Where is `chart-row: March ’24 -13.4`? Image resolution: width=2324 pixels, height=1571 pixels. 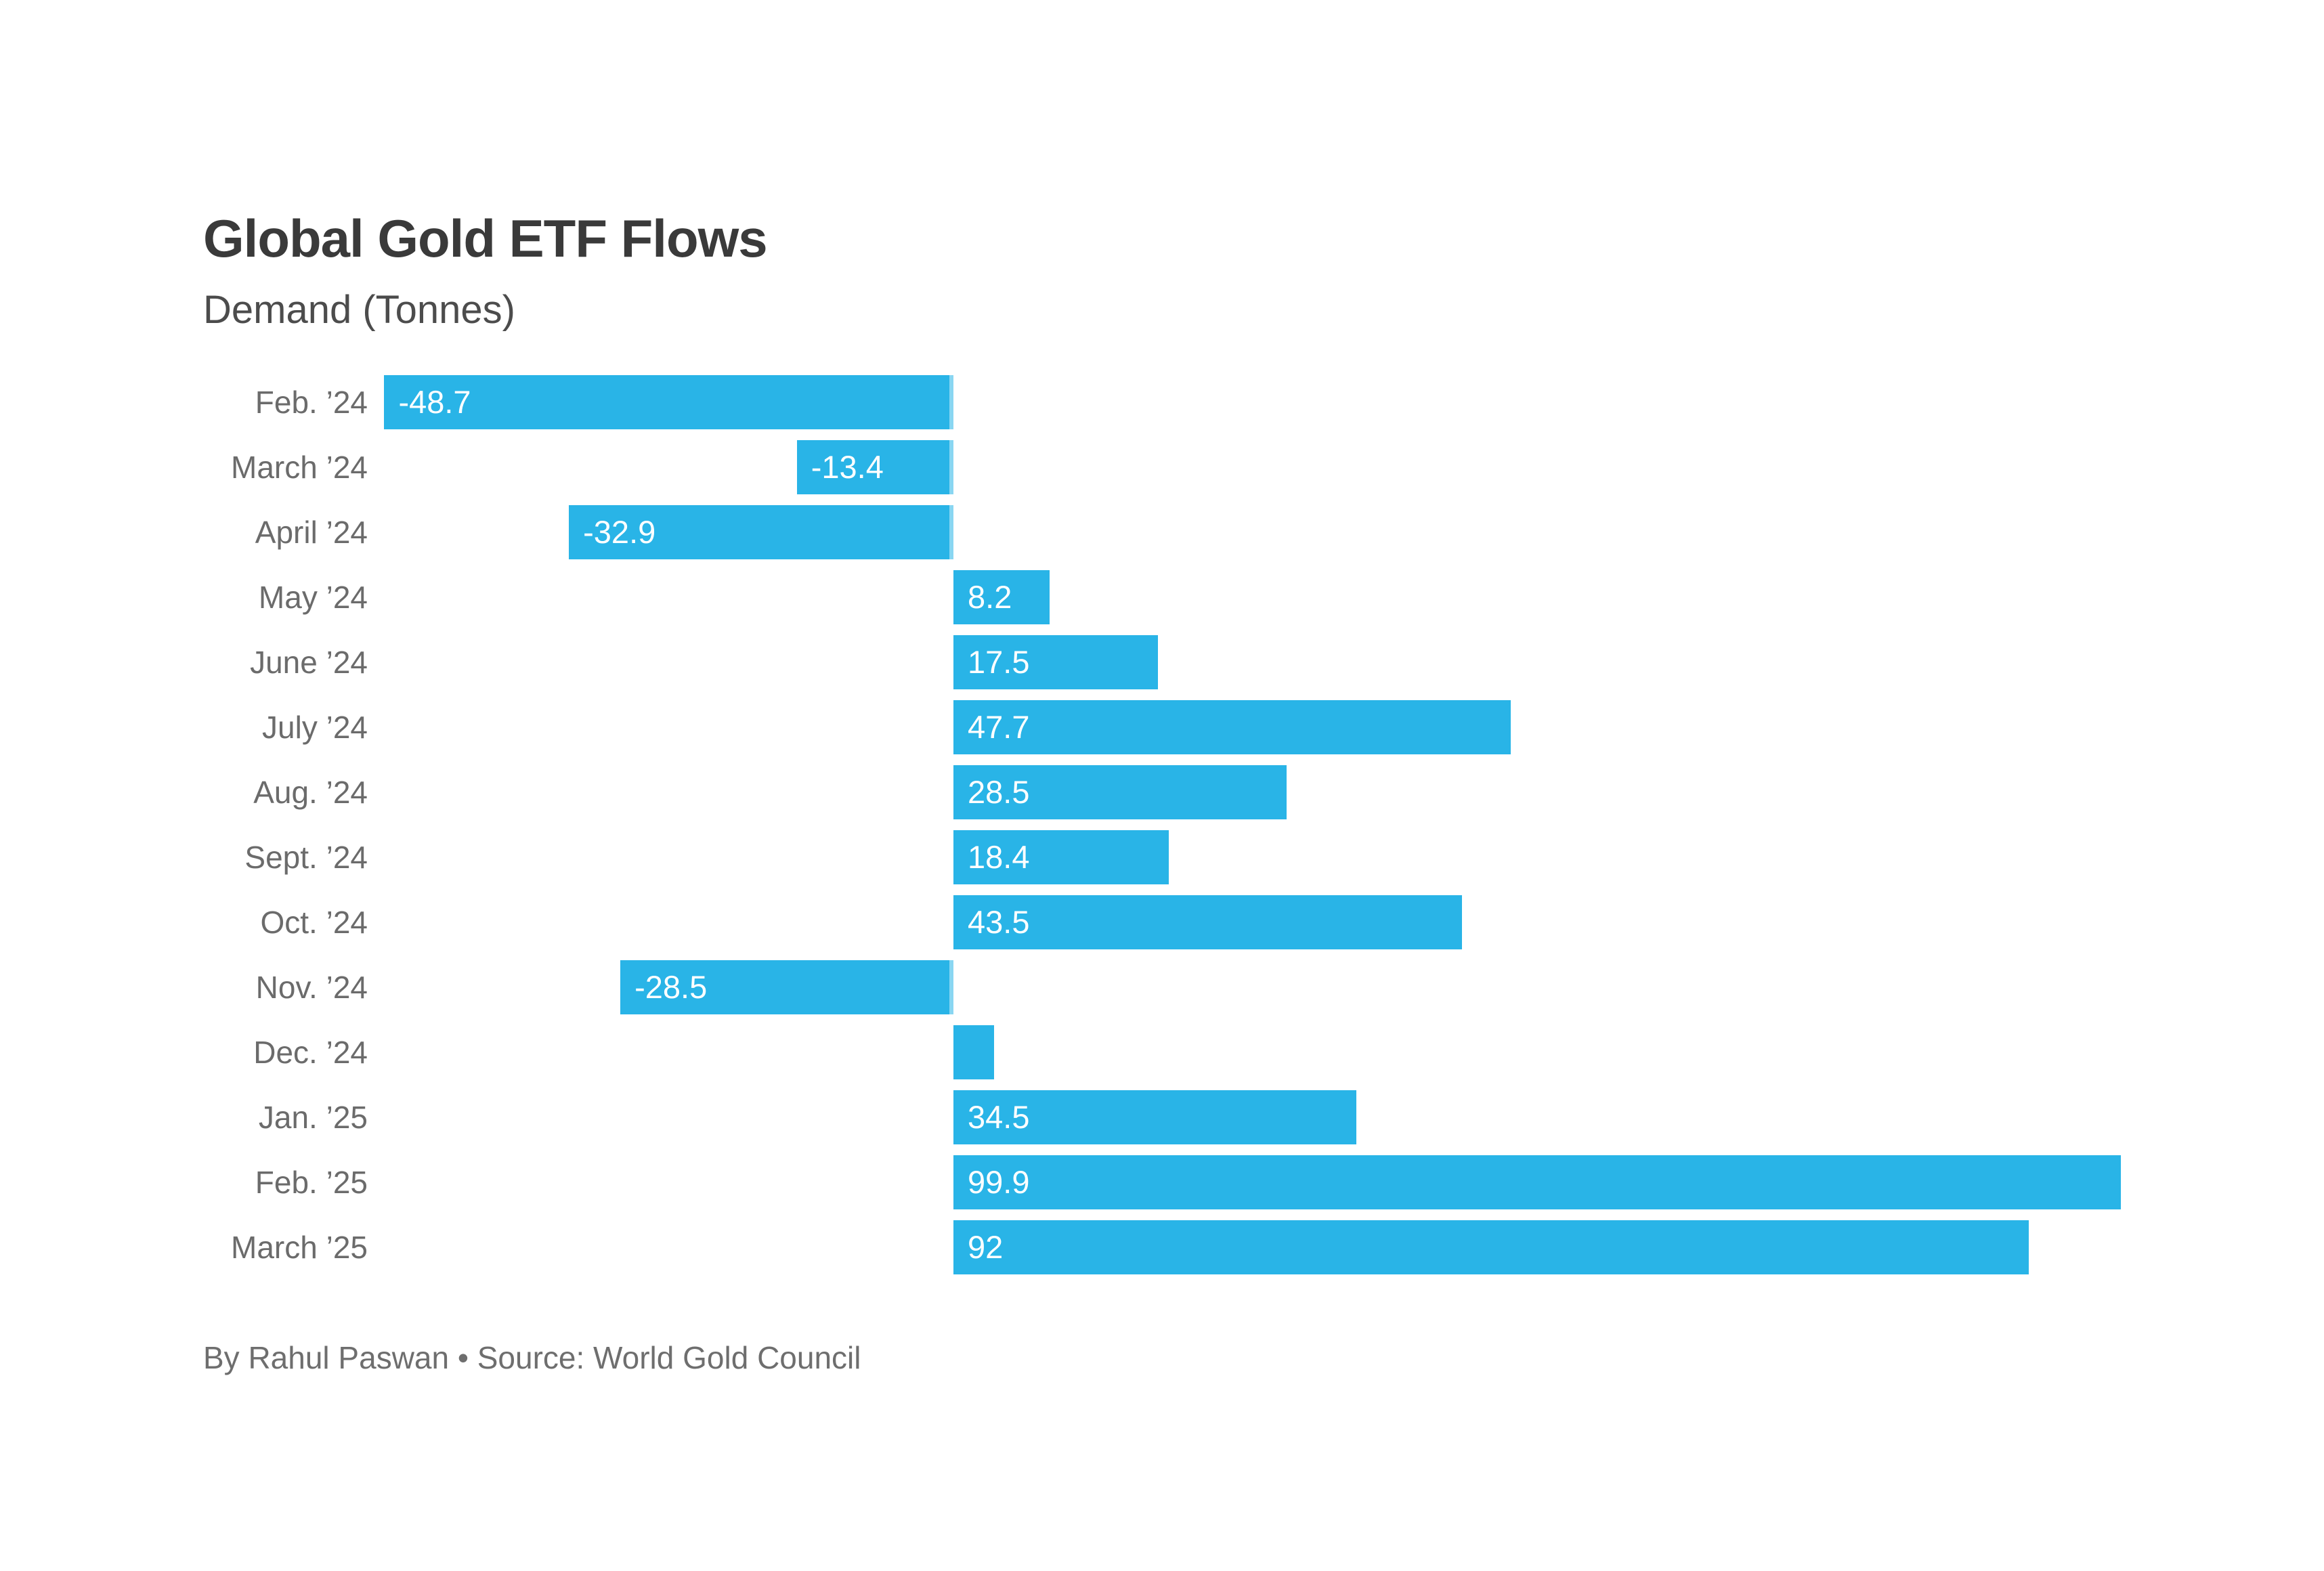 chart-row: March ’24 -13.4 is located at coordinates (1263, 467).